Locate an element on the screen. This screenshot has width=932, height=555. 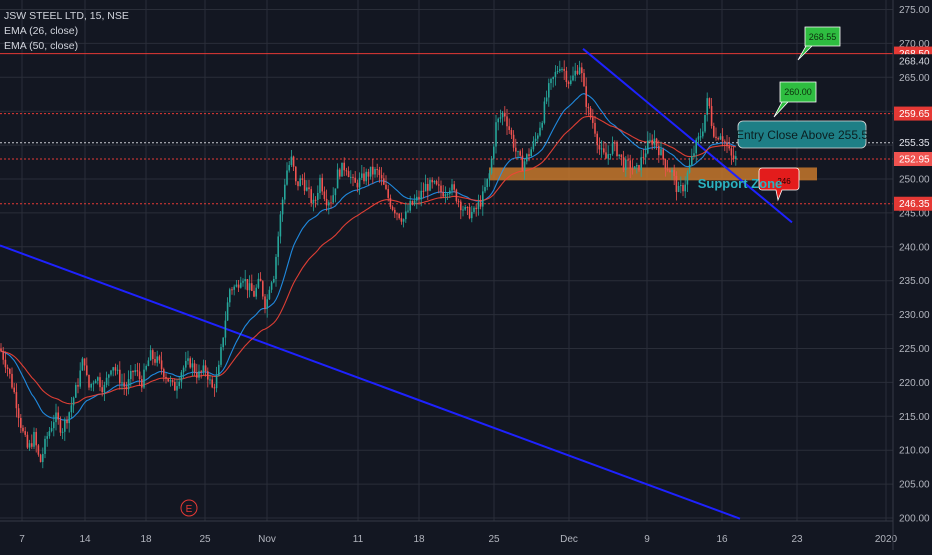
symbol-title: JSW STEEL LTD, 15, NSE is located at coordinates (66, 16).